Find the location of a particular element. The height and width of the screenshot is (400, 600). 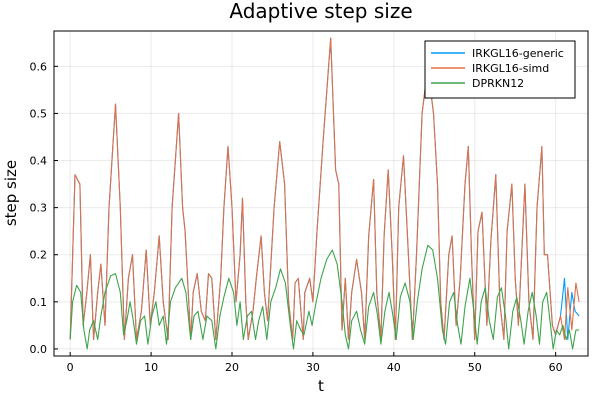

y-tick-label: 0.5 is located at coordinates (39, 113).